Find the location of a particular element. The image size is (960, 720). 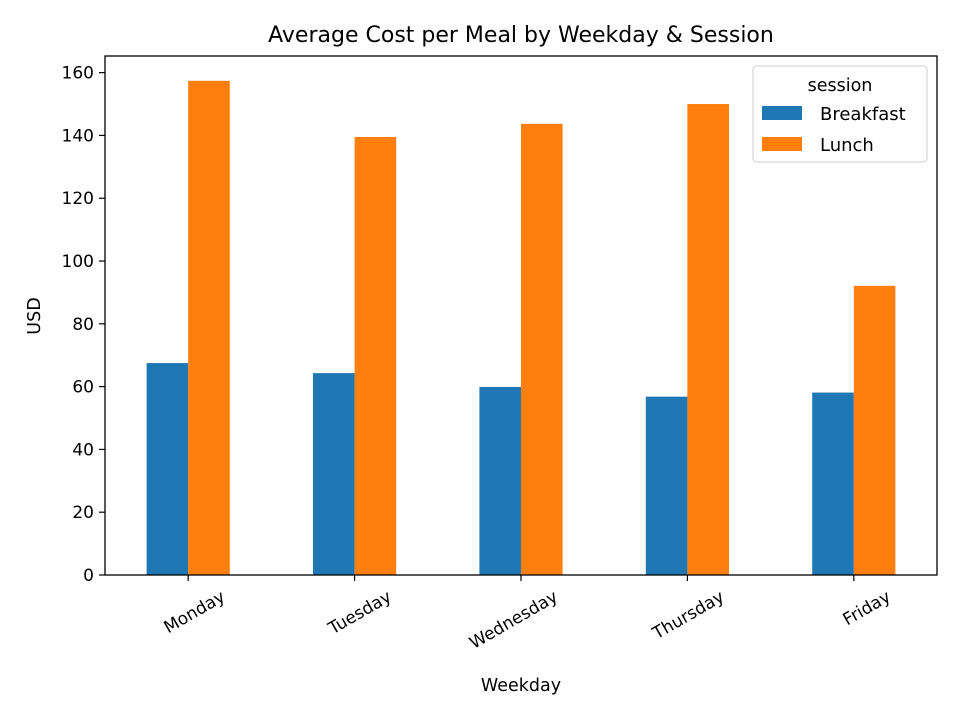

bar-lunch-tuesday is located at coordinates (375, 356).